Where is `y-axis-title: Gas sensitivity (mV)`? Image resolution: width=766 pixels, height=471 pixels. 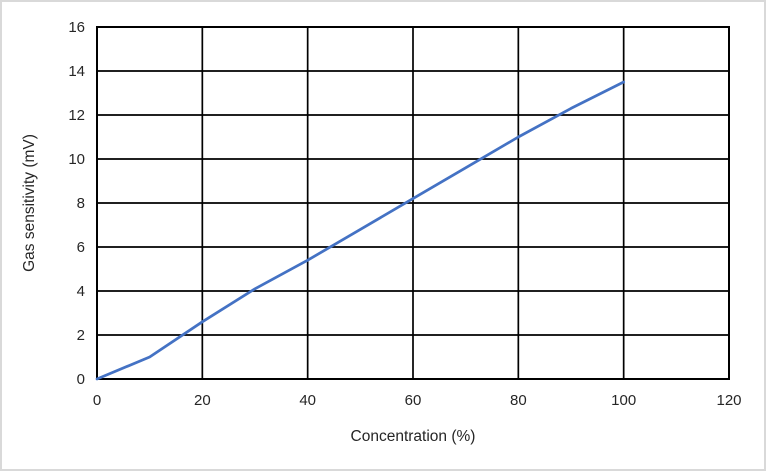
y-axis-title: Gas sensitivity (mV) is located at coordinates (29, 203).